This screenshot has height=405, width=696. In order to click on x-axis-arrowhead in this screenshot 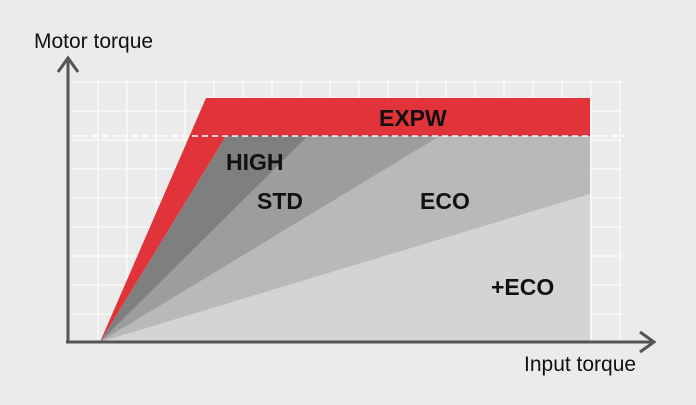, I will do `click(648, 342)`.